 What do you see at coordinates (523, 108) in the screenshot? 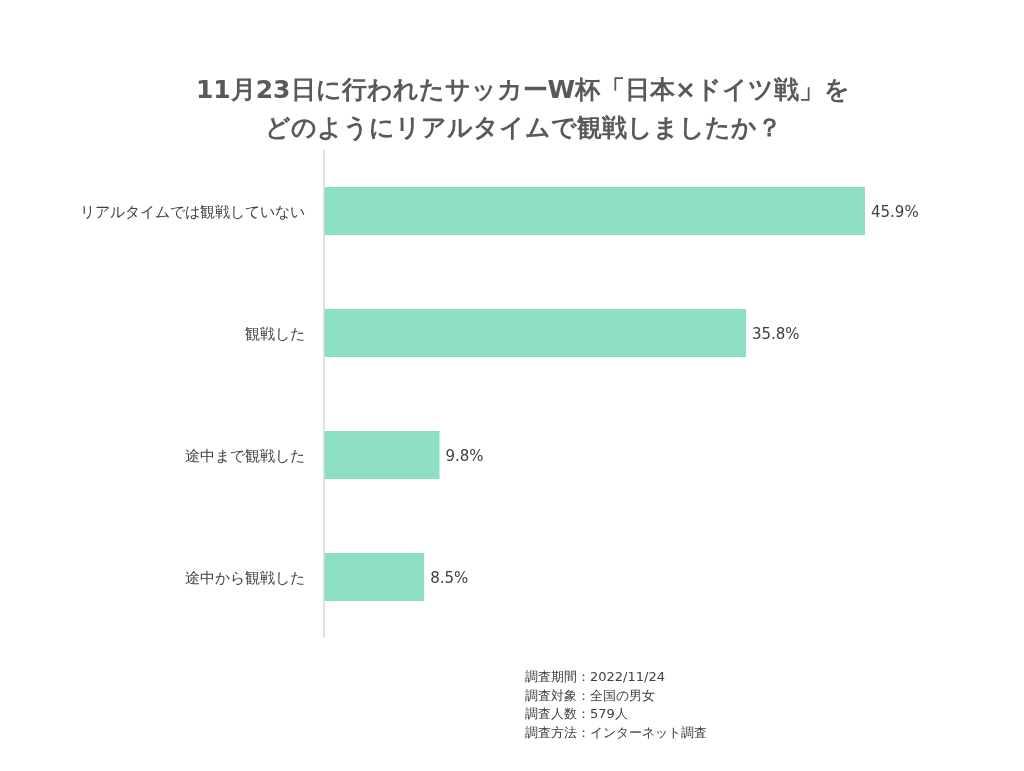
I see `title: 11月23日に行われたサッカーW杯「日本×ドイツ戦」をどのようにリアルタイムで観戦しましたか？` at bounding box center [523, 108].